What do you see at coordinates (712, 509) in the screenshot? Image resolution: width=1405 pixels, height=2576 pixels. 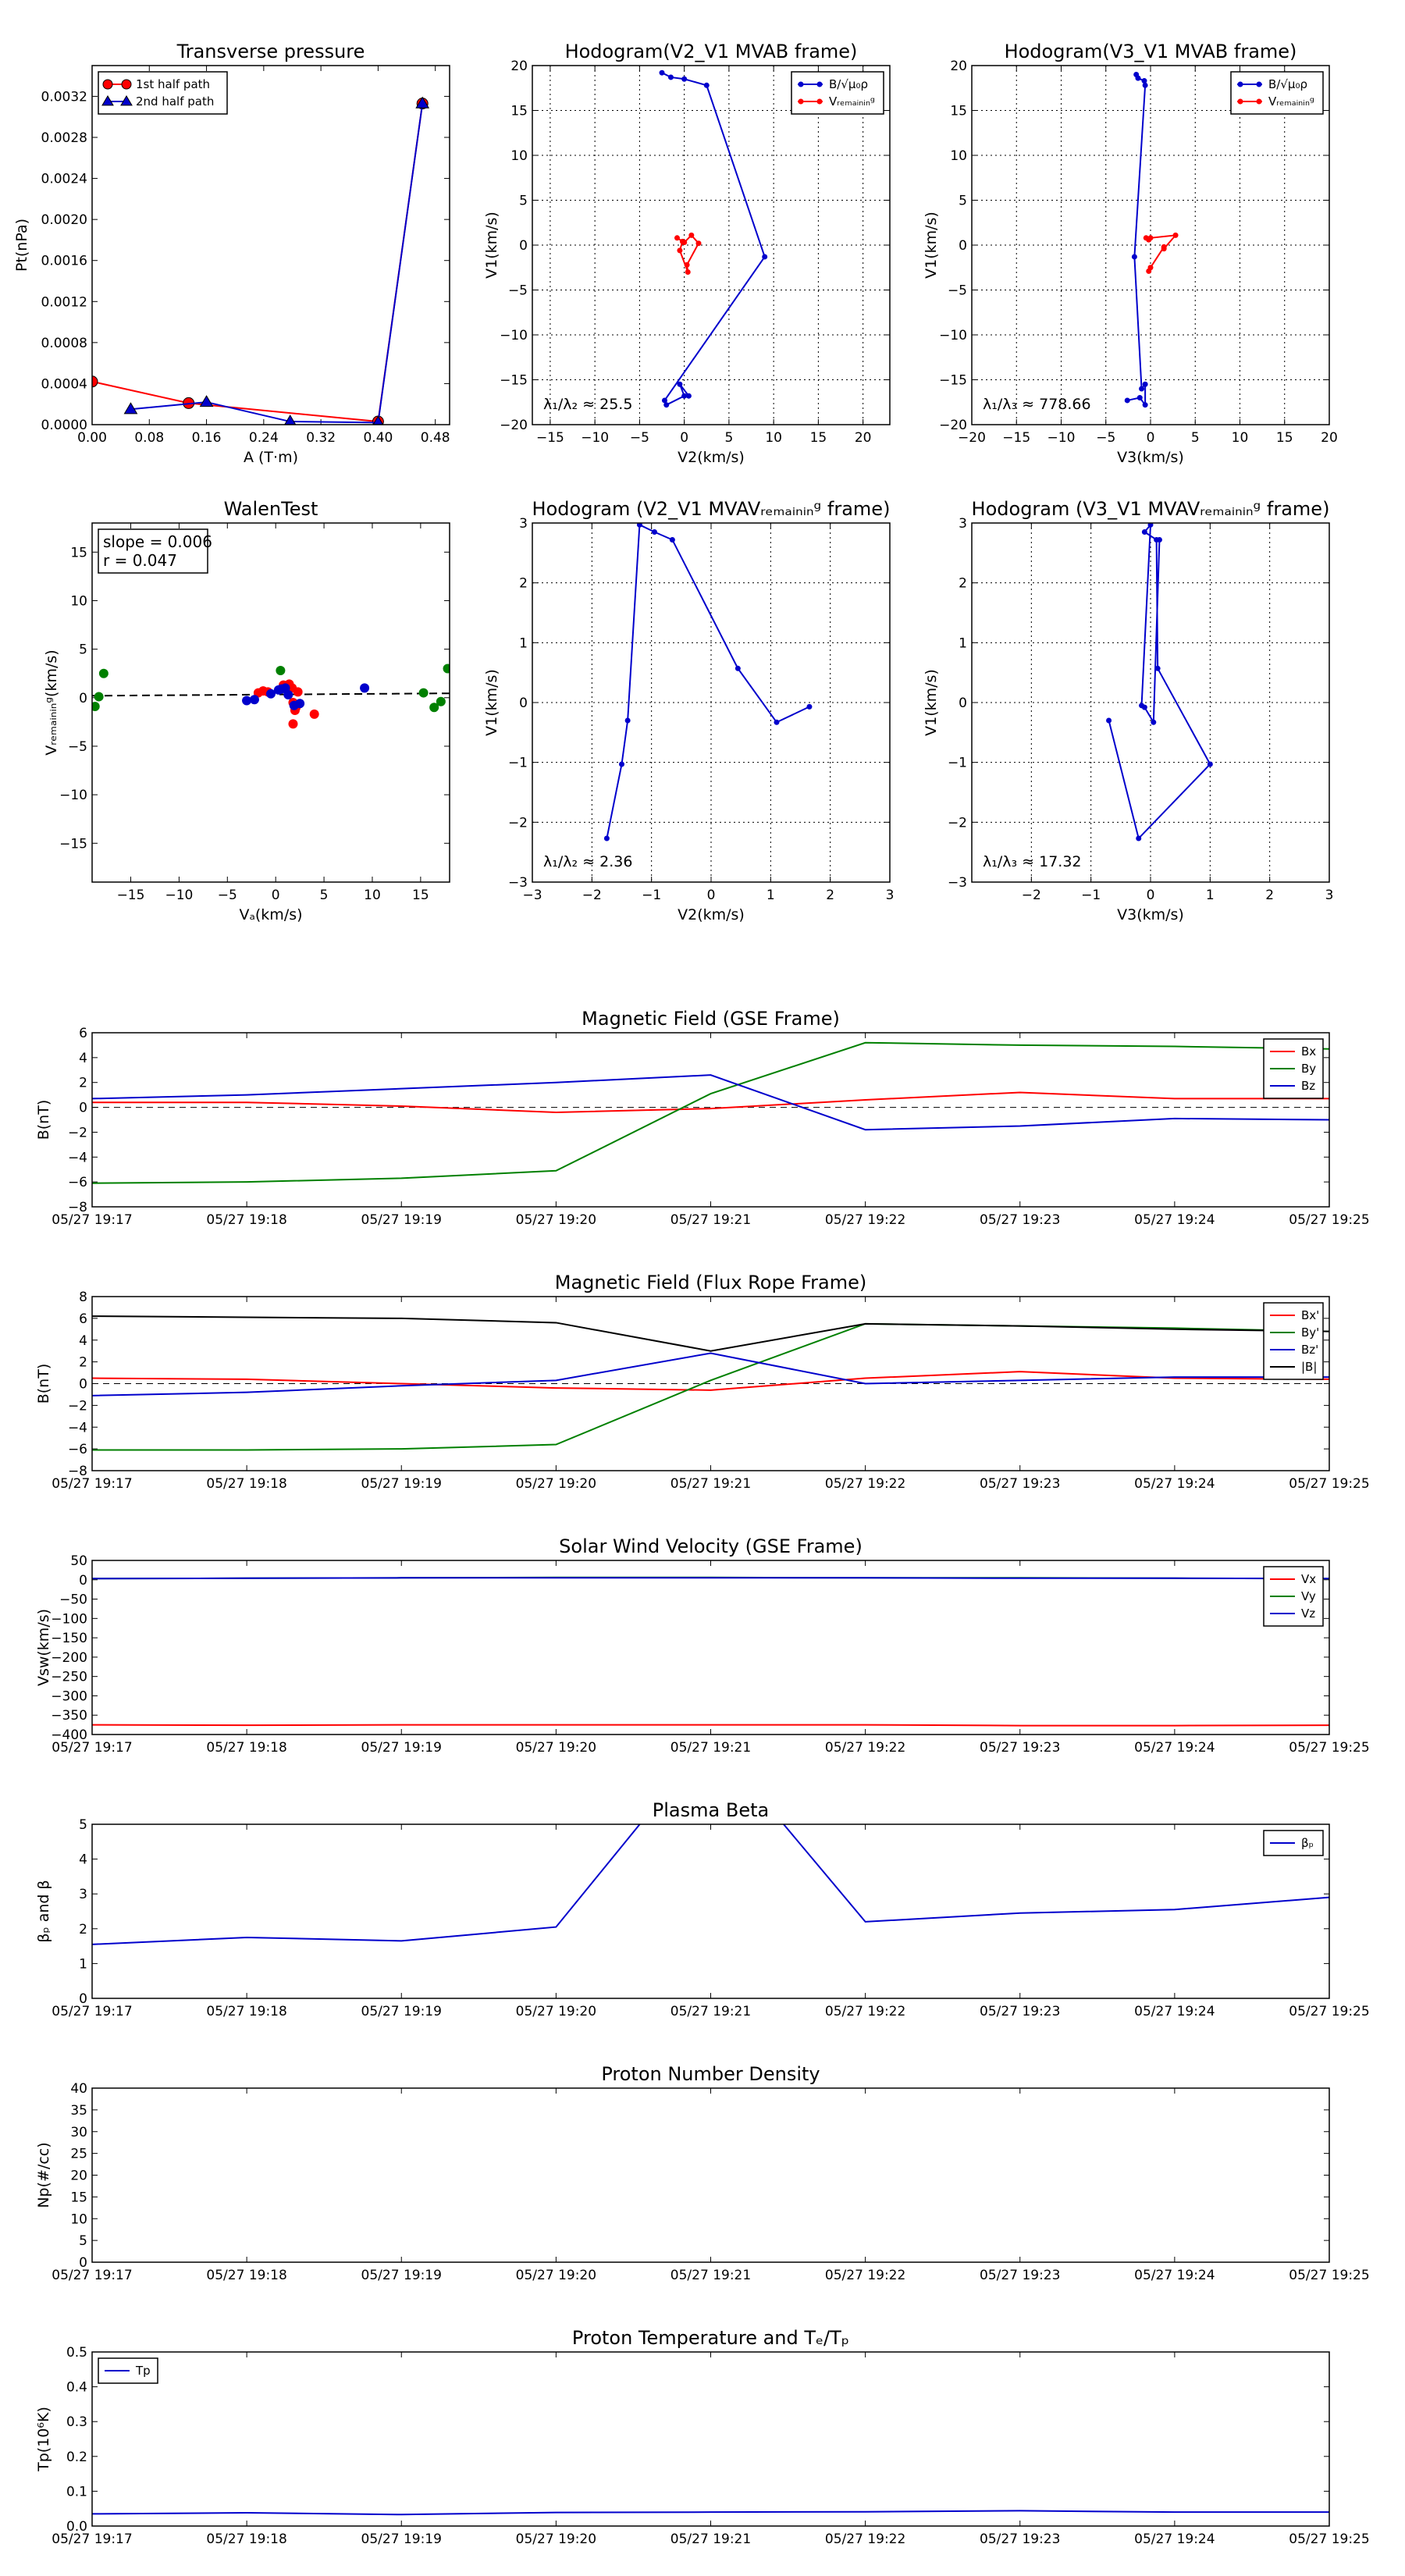 I see `chart-title: Hodogram (V2_V1 MVAVᵣₑₘₐᵢₙᵢₙᵍ frame)` at bounding box center [712, 509].